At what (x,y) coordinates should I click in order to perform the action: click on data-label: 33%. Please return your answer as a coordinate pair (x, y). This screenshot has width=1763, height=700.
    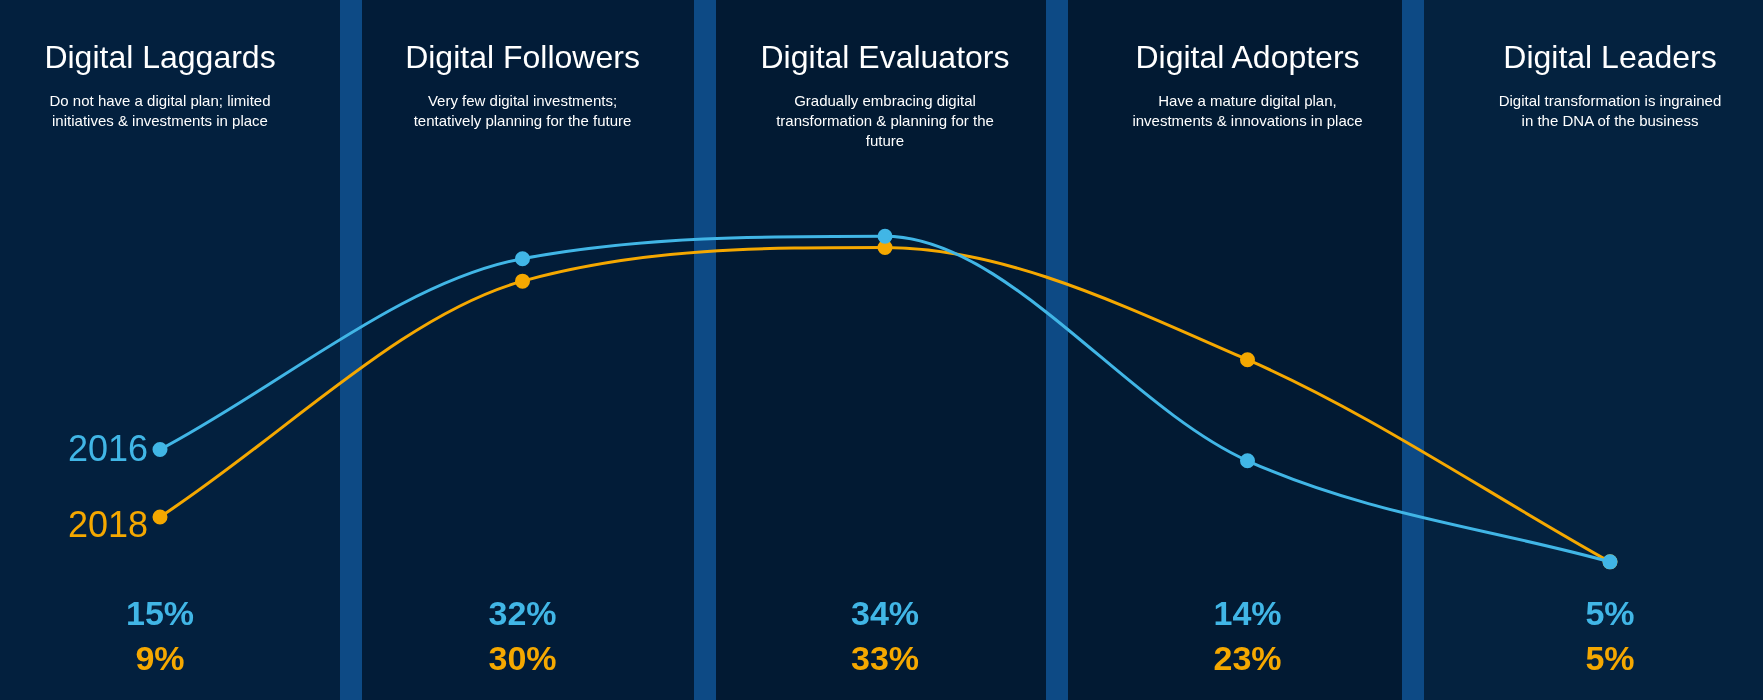
    Looking at the image, I should click on (885, 658).